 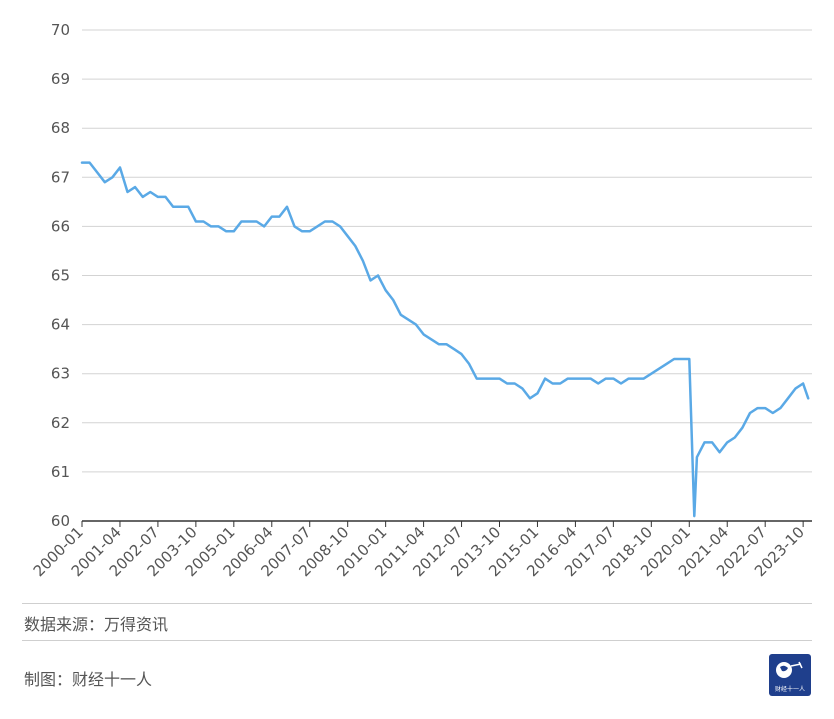 I want to click on y-tick-label: 66, so click(x=60, y=226).